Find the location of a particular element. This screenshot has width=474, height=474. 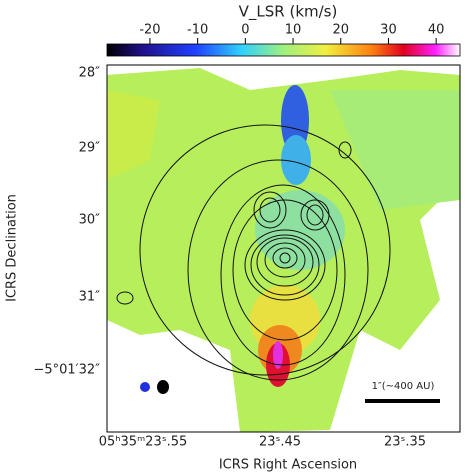

x-axis-label: ICRS Right Ascension is located at coordinates (288, 465).